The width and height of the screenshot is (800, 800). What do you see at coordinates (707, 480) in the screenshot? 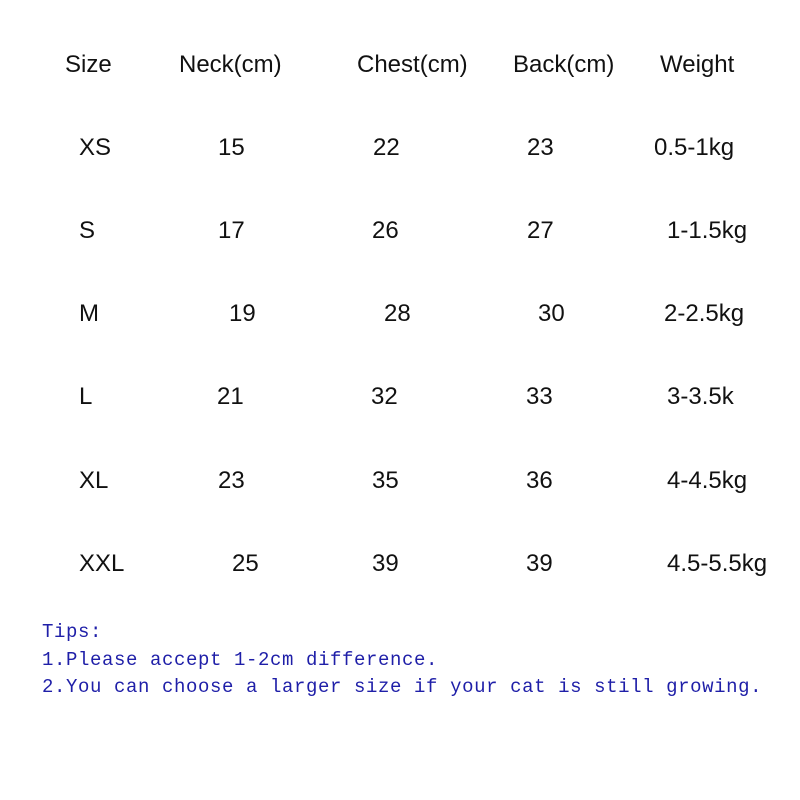
I see `cell-weight: 4-4.5kg` at bounding box center [707, 480].